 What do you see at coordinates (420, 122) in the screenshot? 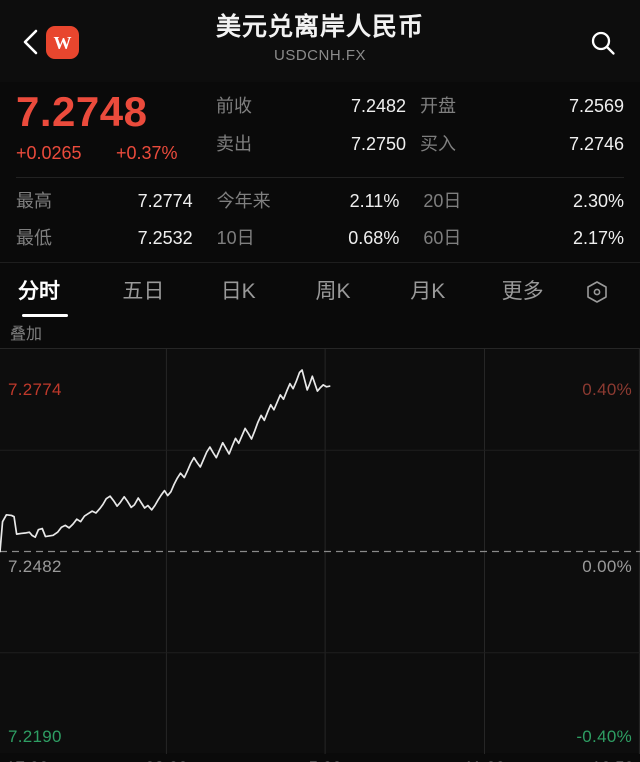
I see `primary-stats-grid: 前收 7.2482 开盘 7.2569 卖出 7.2750 买入 7.2746` at bounding box center [420, 122].